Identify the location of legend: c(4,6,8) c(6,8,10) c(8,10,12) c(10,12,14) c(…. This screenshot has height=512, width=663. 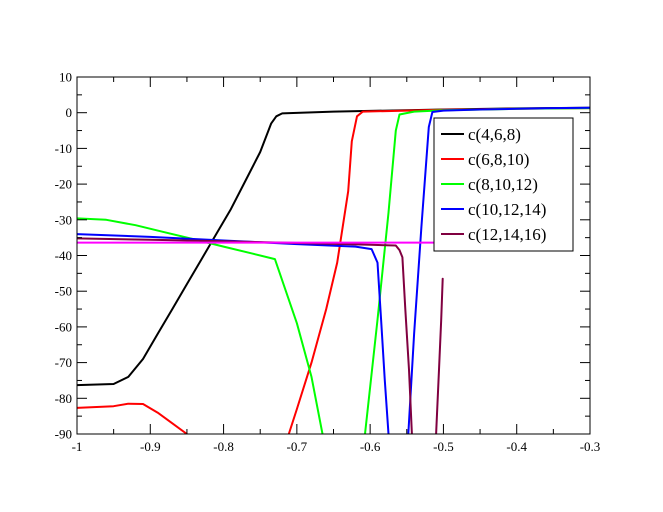
(503, 184).